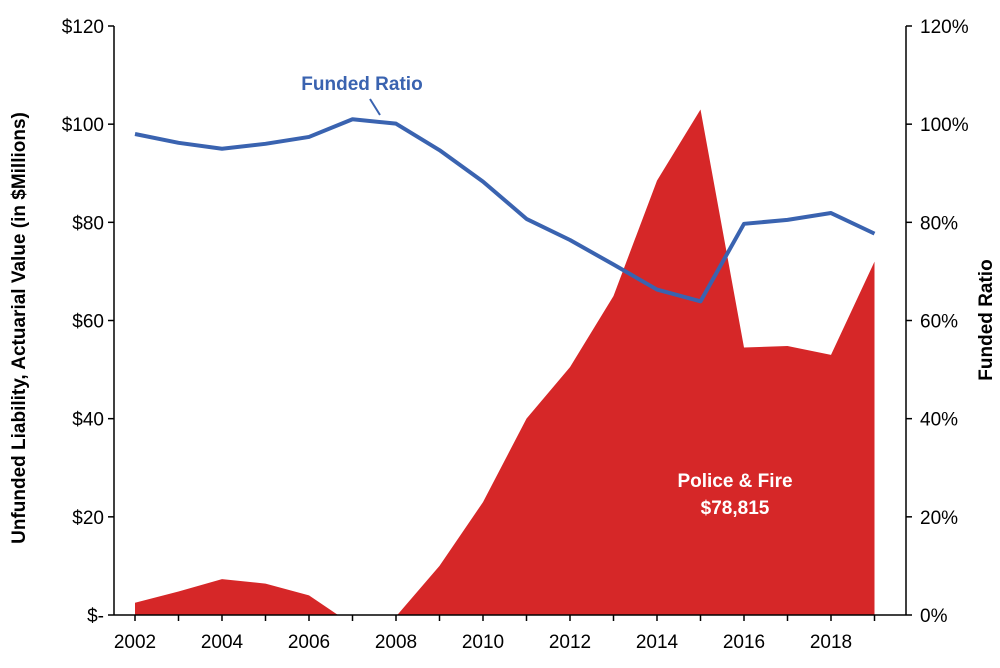  I want to click on x-tick-label: 2012, so click(570, 642).